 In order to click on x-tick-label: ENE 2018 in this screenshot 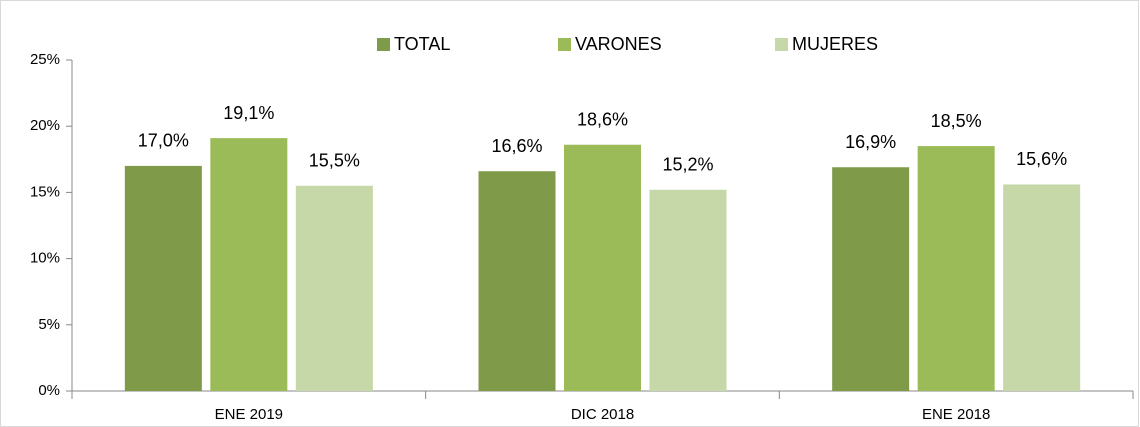, I will do `click(956, 414)`.